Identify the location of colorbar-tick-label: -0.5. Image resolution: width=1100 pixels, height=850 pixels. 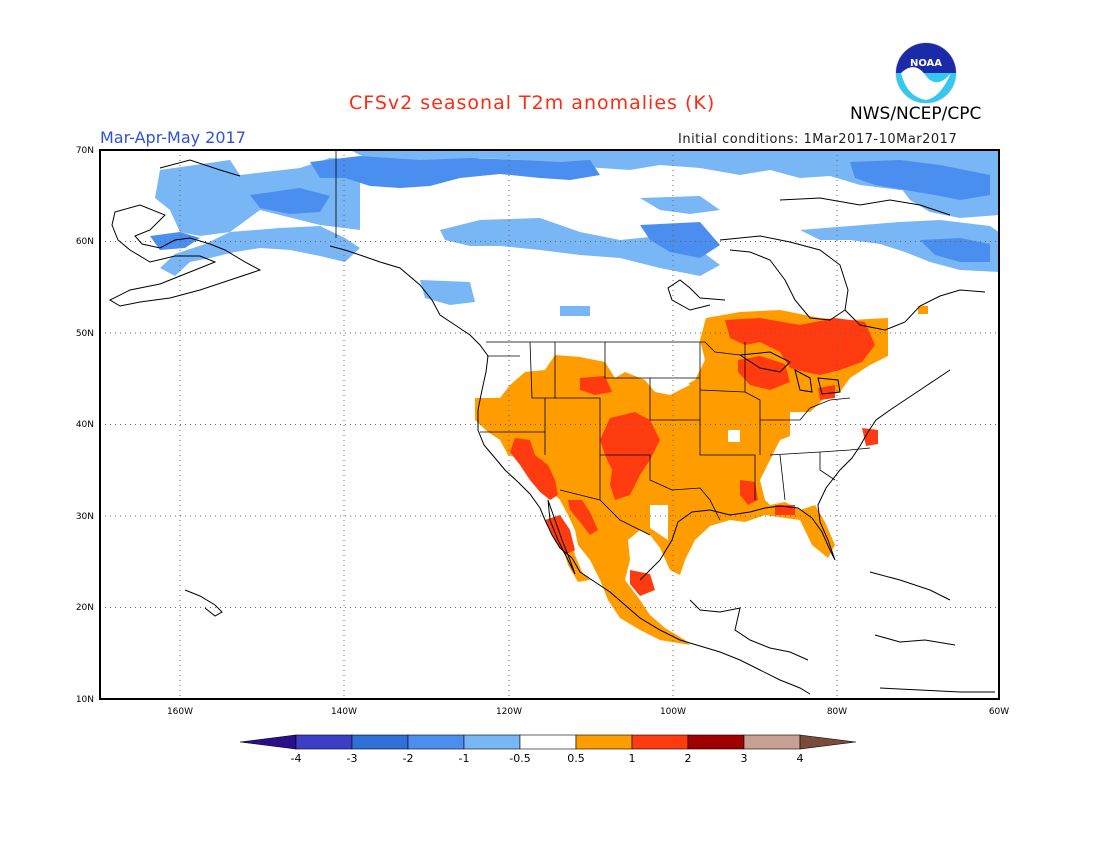
(520, 758).